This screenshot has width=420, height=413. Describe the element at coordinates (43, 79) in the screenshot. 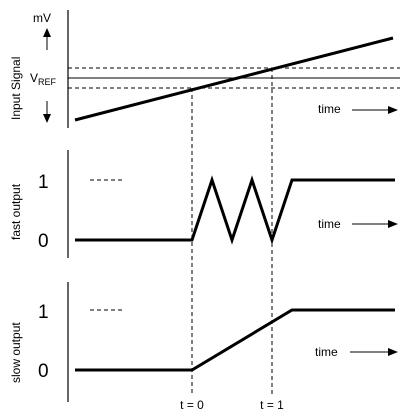

I see `vref-label: VREF` at that location.